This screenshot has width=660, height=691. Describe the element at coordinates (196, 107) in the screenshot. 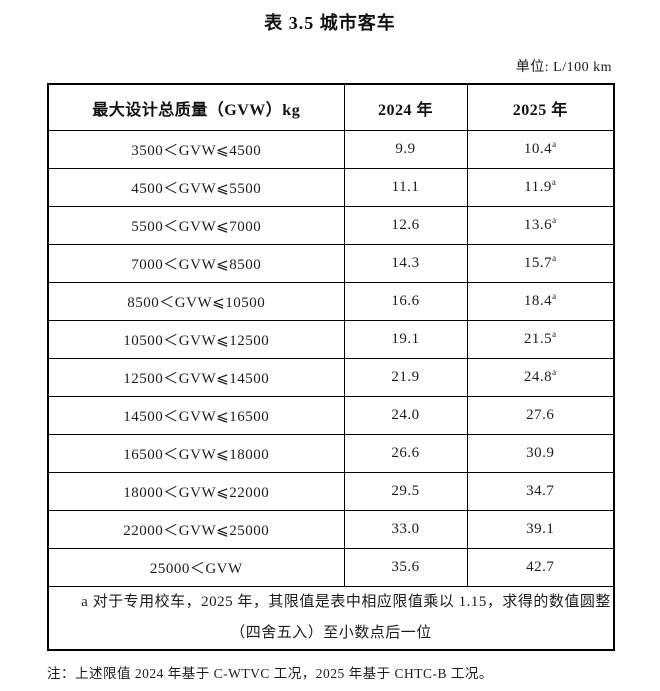

I see `header-gvw: 最大设计总质量（GVW）kg` at that location.